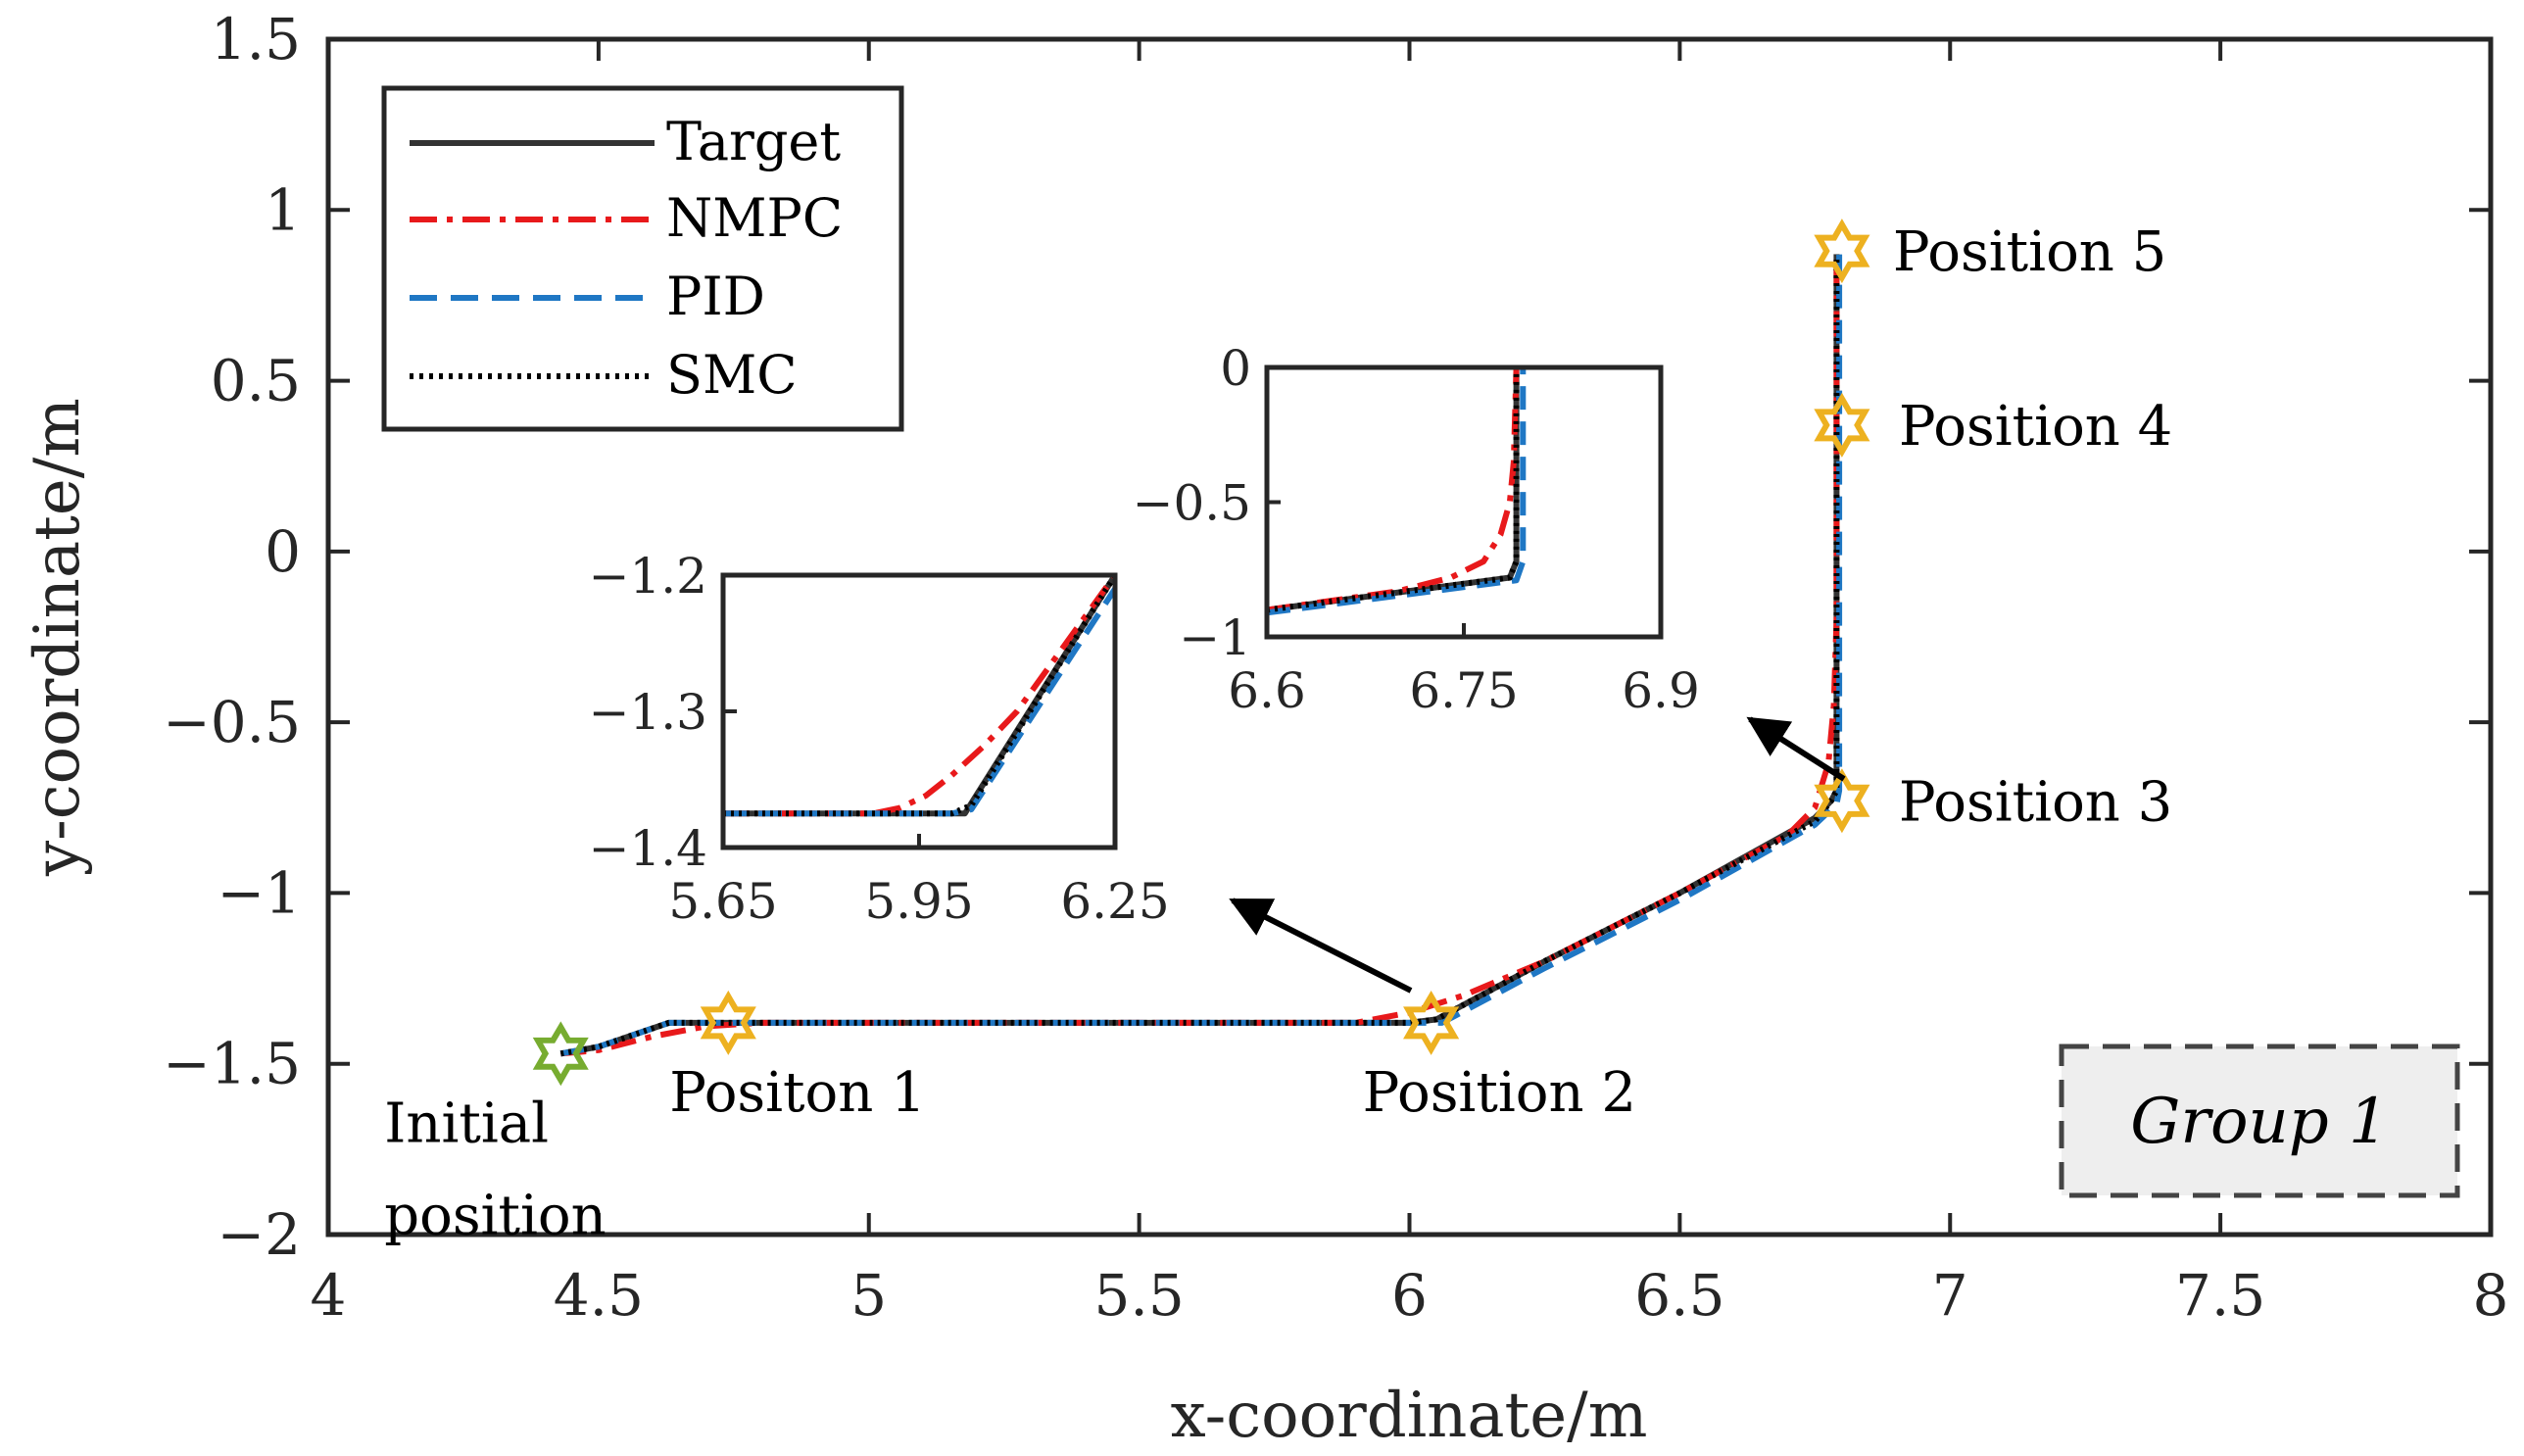 Image resolution: width=2524 pixels, height=1456 pixels. Describe the element at coordinates (753, 141) in the screenshot. I see `legend-label-target: Target` at that location.